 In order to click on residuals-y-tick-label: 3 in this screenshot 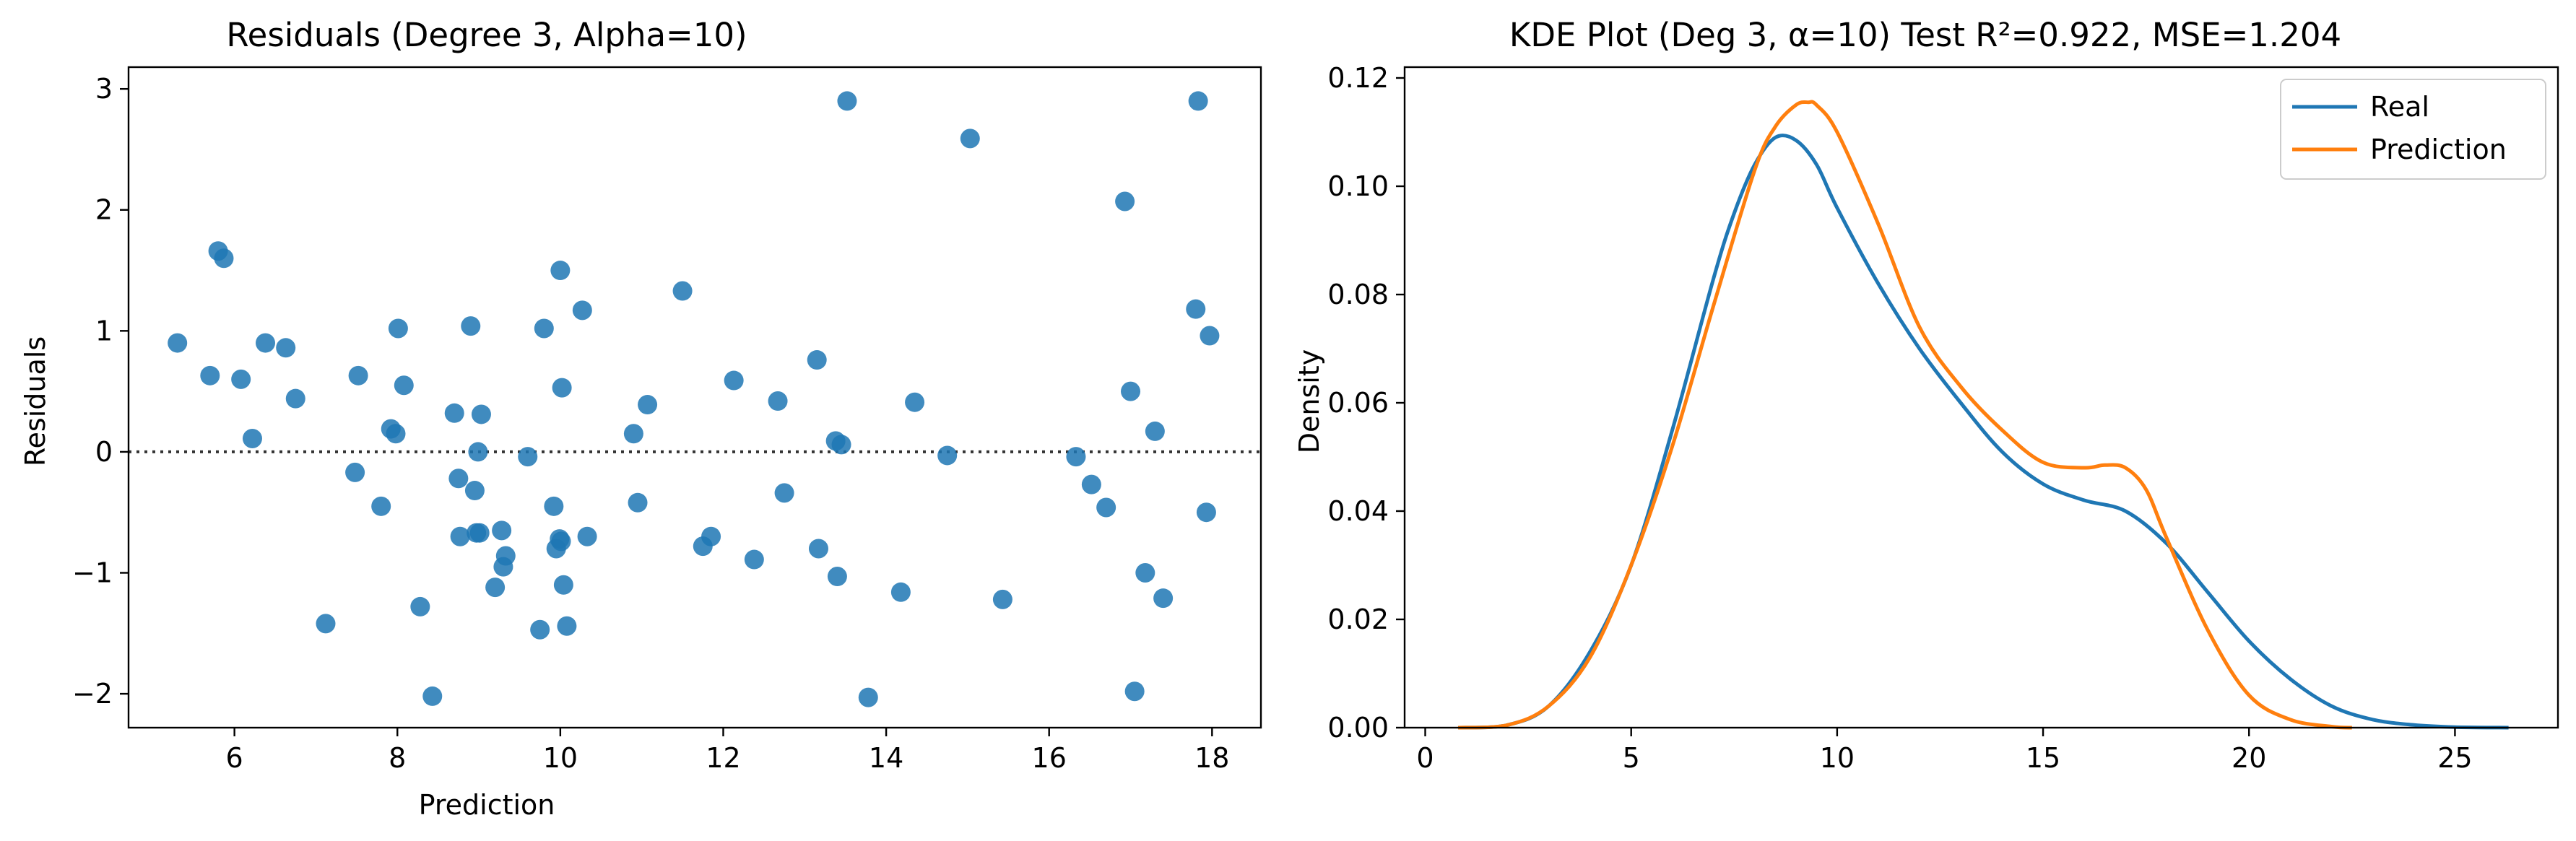, I will do `click(104, 89)`.